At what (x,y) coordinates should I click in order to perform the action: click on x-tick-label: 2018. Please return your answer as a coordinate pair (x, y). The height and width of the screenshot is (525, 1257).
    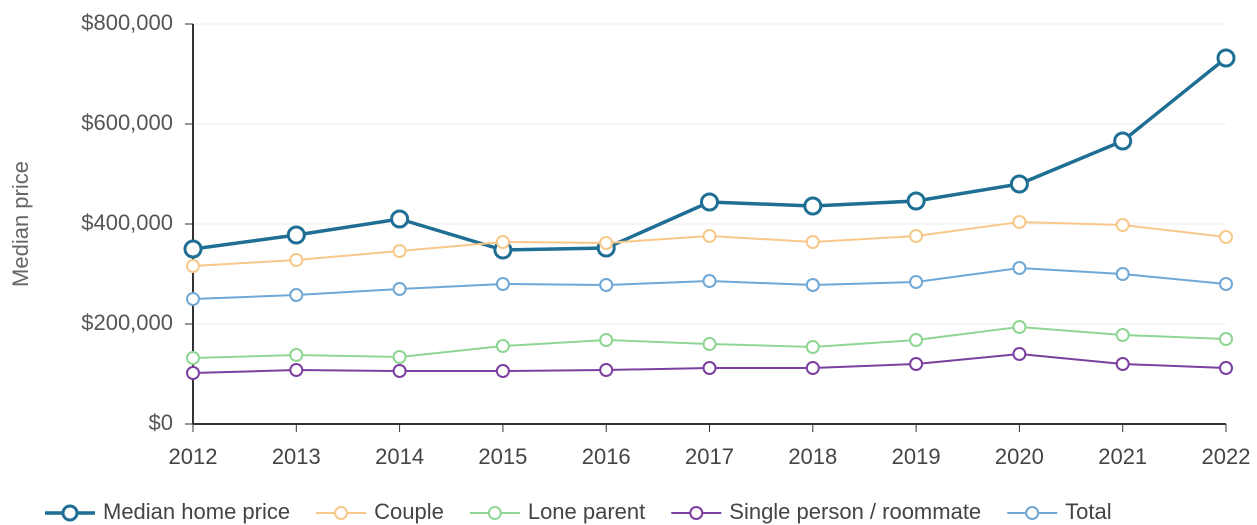
    Looking at the image, I should click on (812, 456).